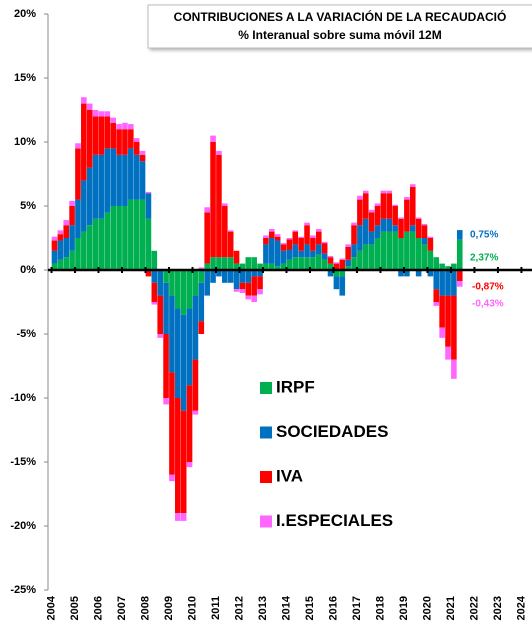 Image resolution: width=532 pixels, height=625 pixels. What do you see at coordinates (263, 608) in the screenshot?
I see `x-tick-label: 2013` at bounding box center [263, 608].